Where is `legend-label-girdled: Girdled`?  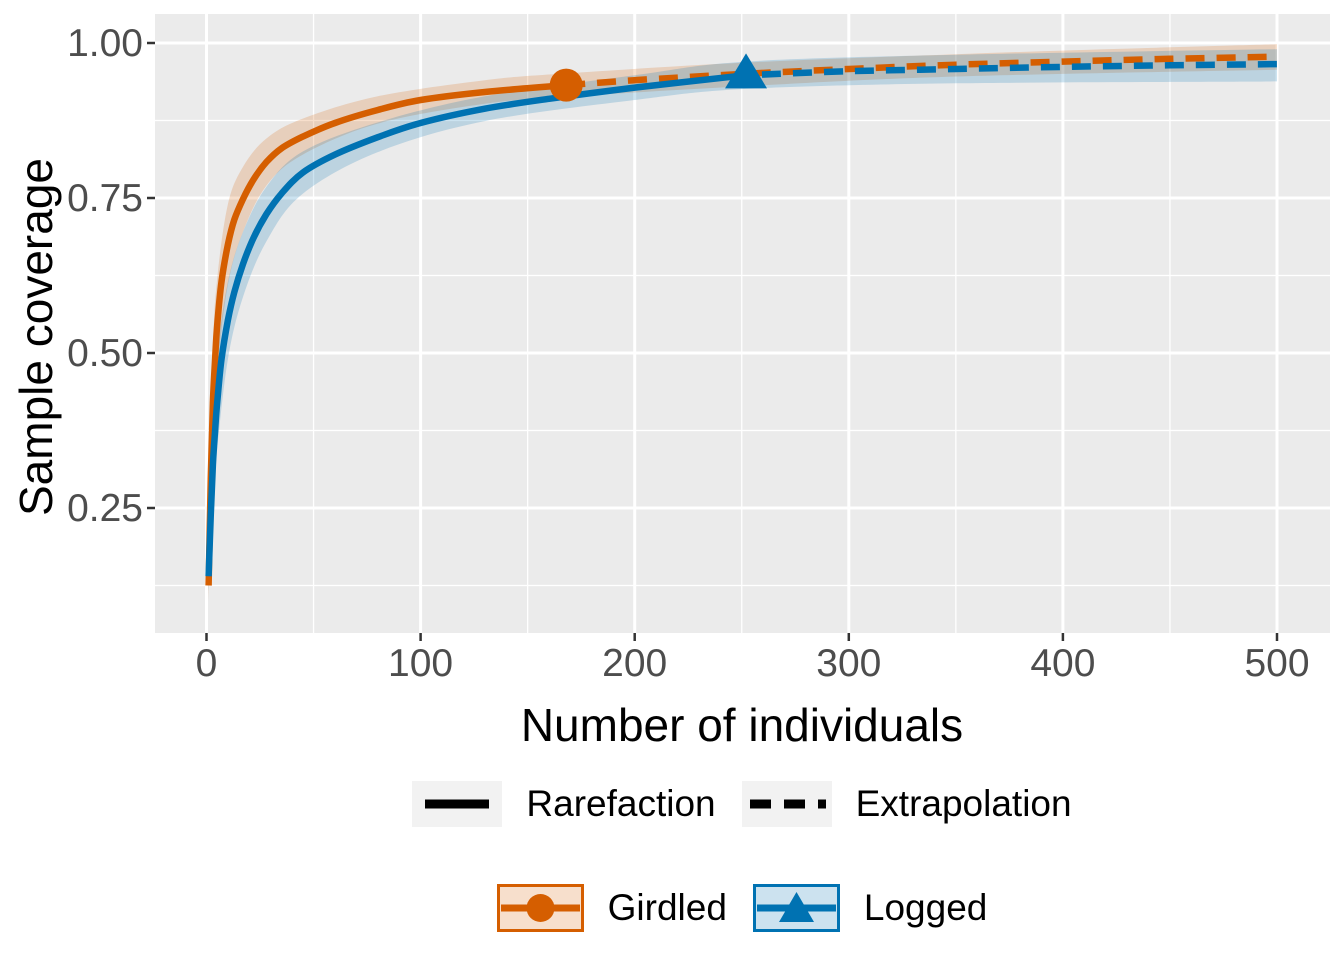
legend-label-girdled: Girdled is located at coordinates (667, 907).